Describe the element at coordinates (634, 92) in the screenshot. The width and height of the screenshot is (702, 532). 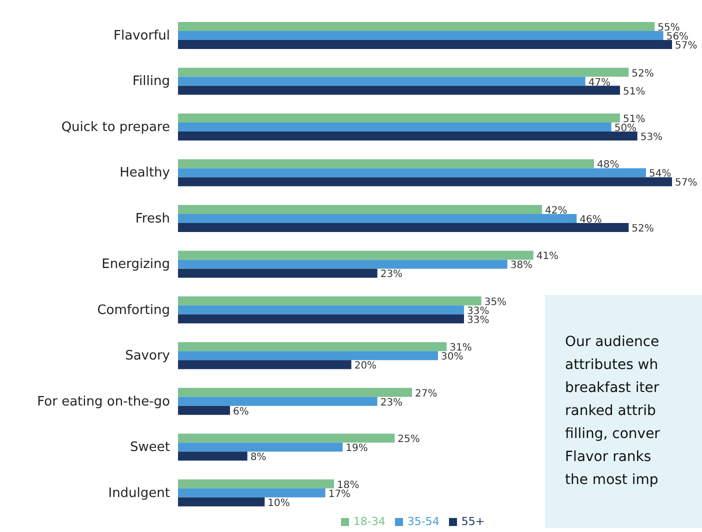
I see `data-label: 51%` at that location.